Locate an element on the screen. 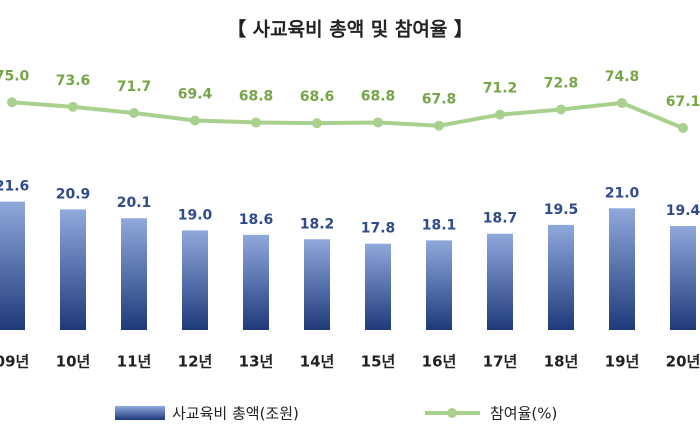 The width and height of the screenshot is (700, 440). line is located at coordinates (347, 115).